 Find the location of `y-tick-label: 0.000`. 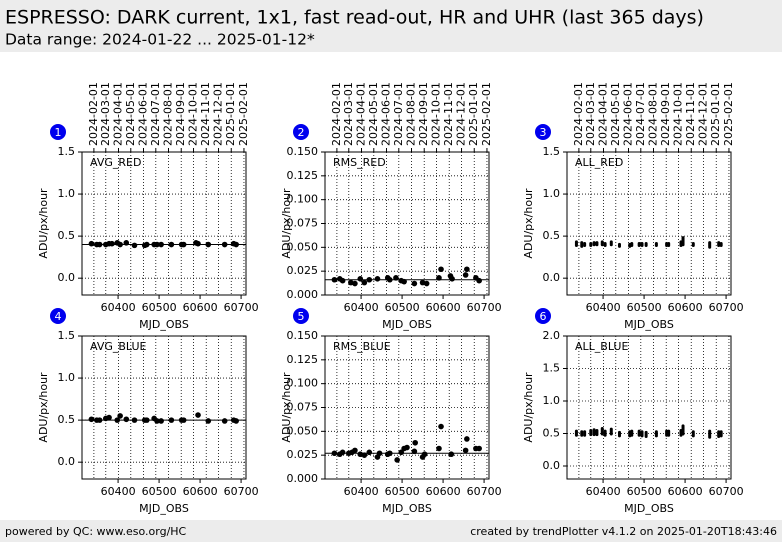

y-tick-label: 0.000 is located at coordinates (303, 294).